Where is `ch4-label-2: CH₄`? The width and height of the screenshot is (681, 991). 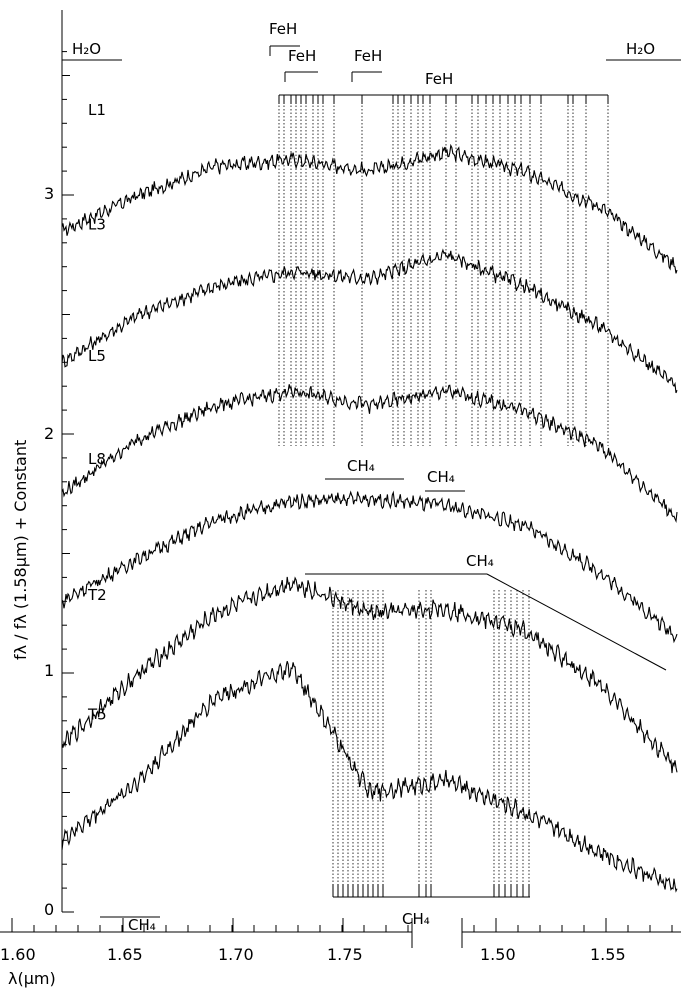 ch4-label-2: CH₄ is located at coordinates (441, 477).